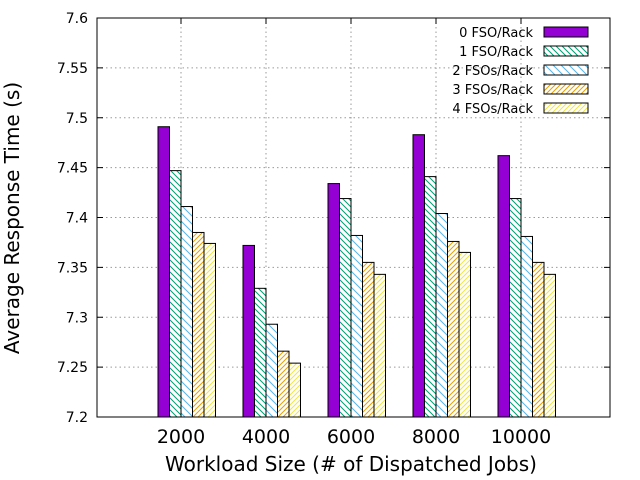 This screenshot has height=480, width=640. What do you see at coordinates (72, 169) in the screenshot?
I see `y-tick-label: 7.45` at bounding box center [72, 169].